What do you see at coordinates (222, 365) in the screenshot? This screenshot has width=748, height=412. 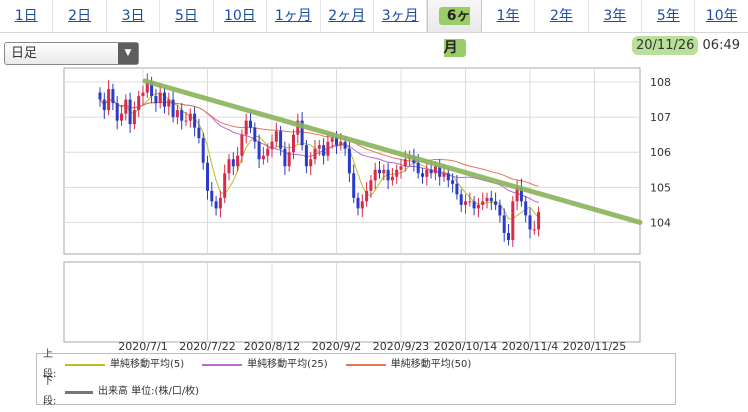 I see `sma25-swatch` at bounding box center [222, 365].